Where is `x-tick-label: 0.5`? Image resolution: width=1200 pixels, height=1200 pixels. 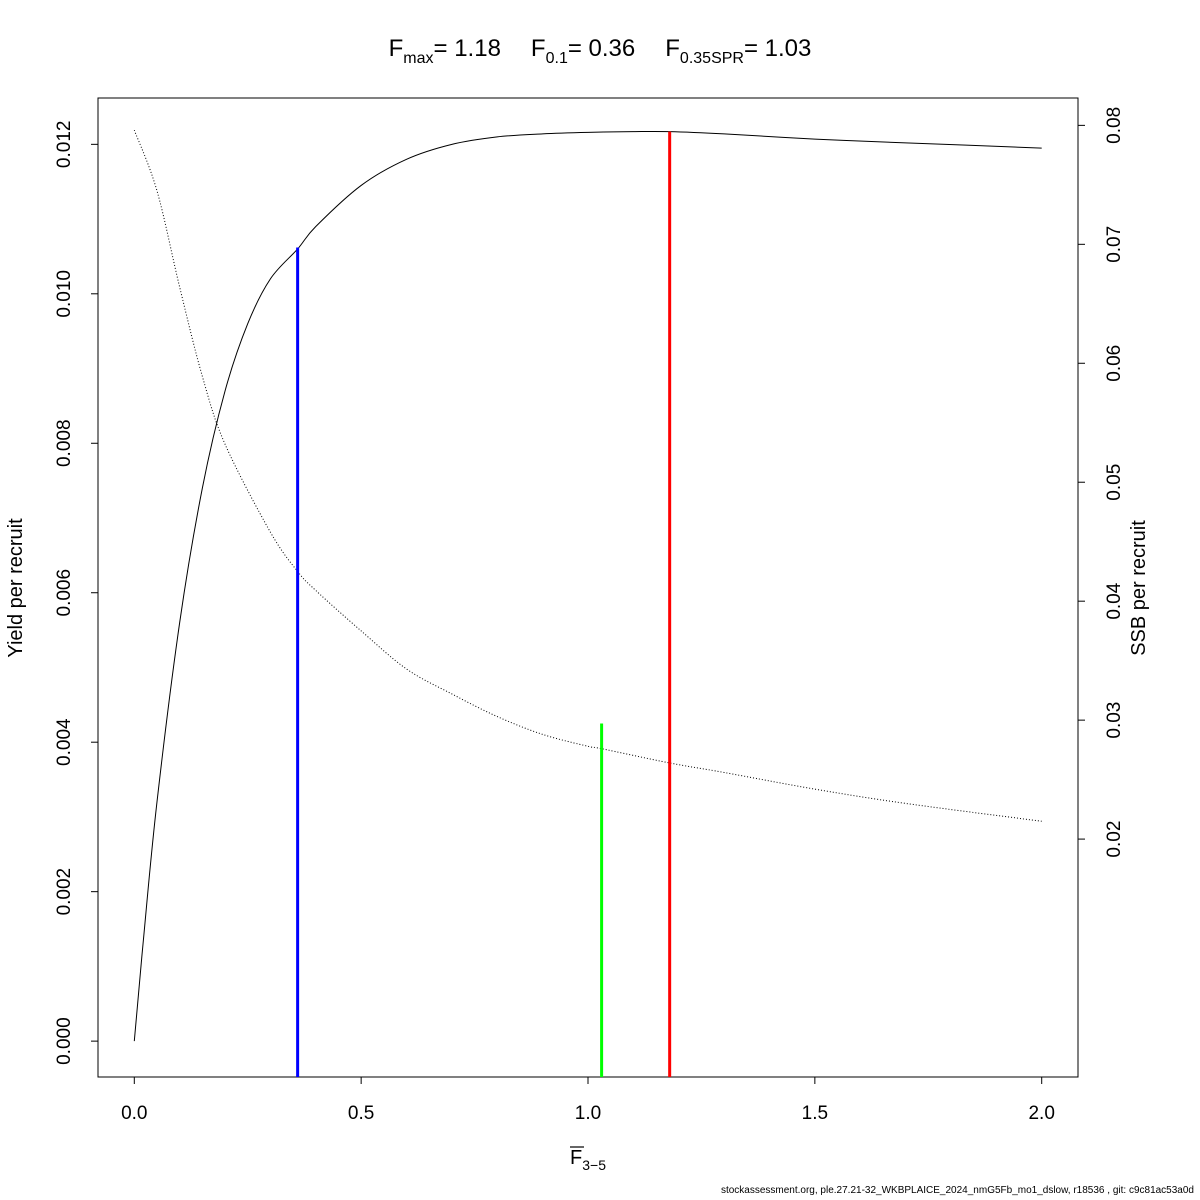
x-tick-label: 0.5 is located at coordinates (361, 1113).